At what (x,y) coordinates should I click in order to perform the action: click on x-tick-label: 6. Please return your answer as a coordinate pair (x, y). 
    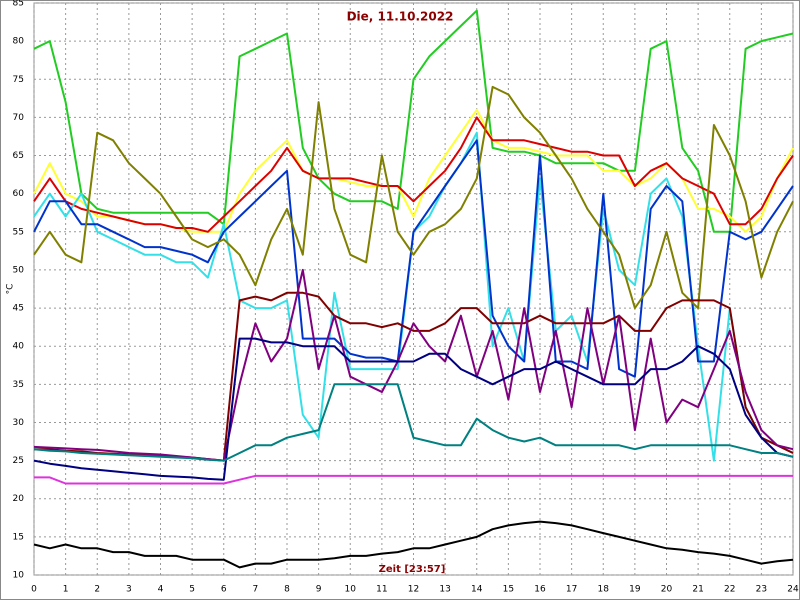
    Looking at the image, I should click on (224, 590).